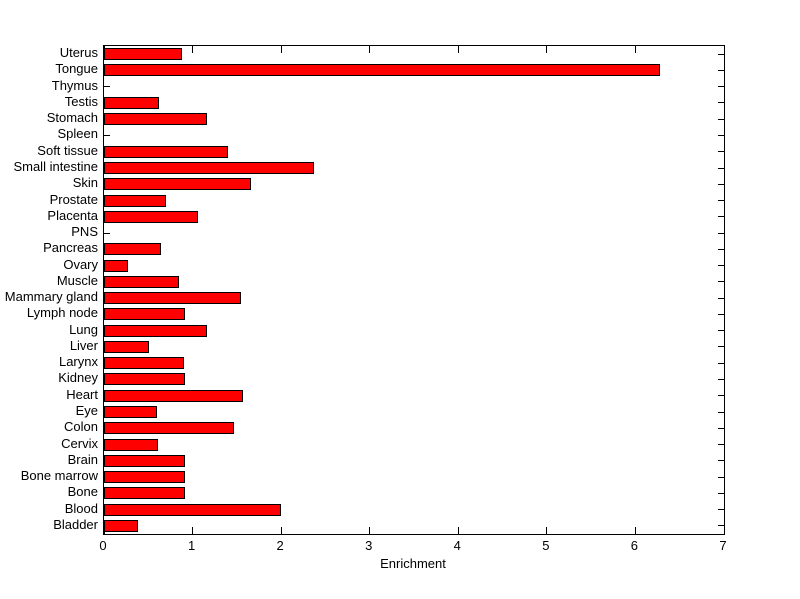 This screenshot has height=599, width=800. I want to click on y-axis-category-label: Cervix, so click(79, 443).